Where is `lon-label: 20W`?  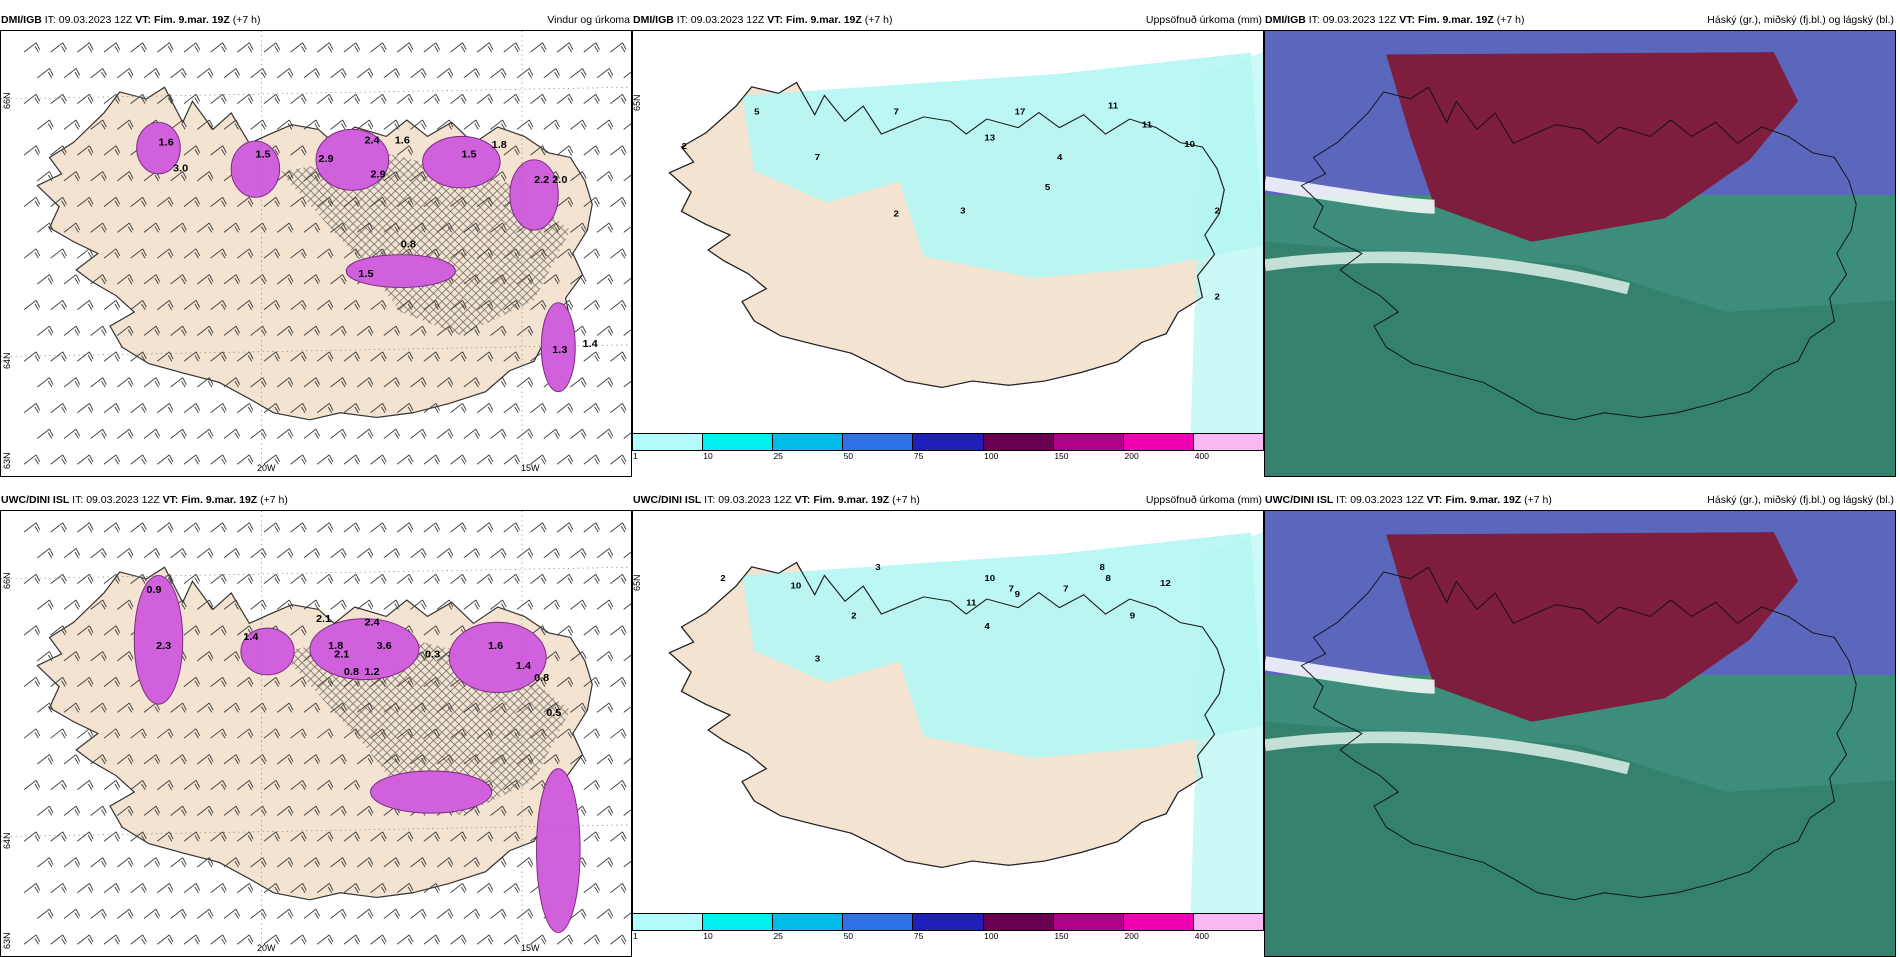
lon-label: 20W is located at coordinates (266, 468).